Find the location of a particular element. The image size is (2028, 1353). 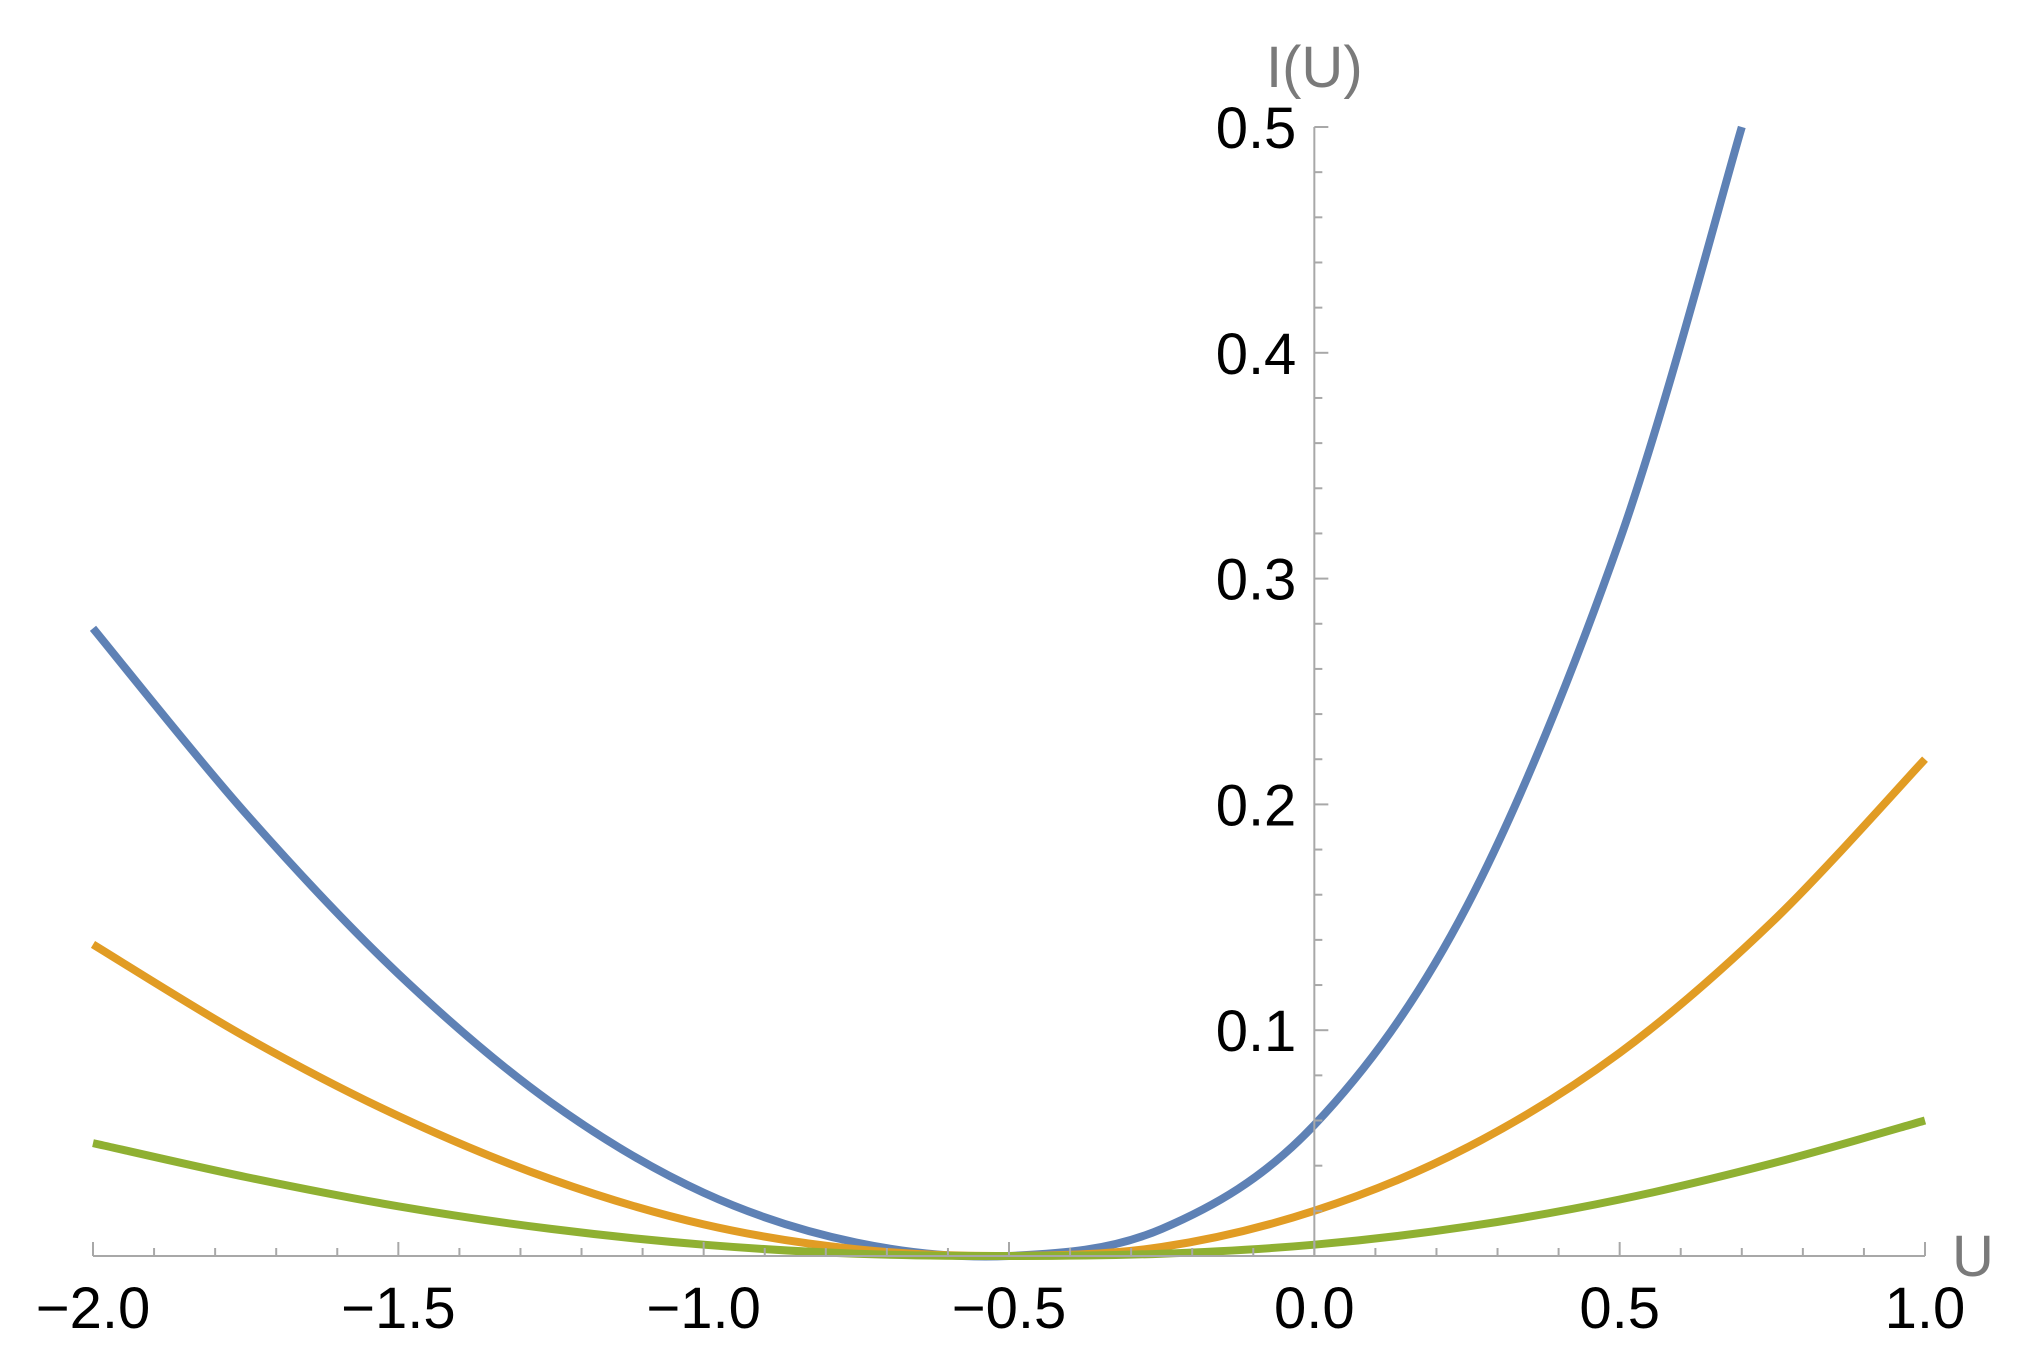

x-tick-label: −1.5 is located at coordinates (398, 1308).